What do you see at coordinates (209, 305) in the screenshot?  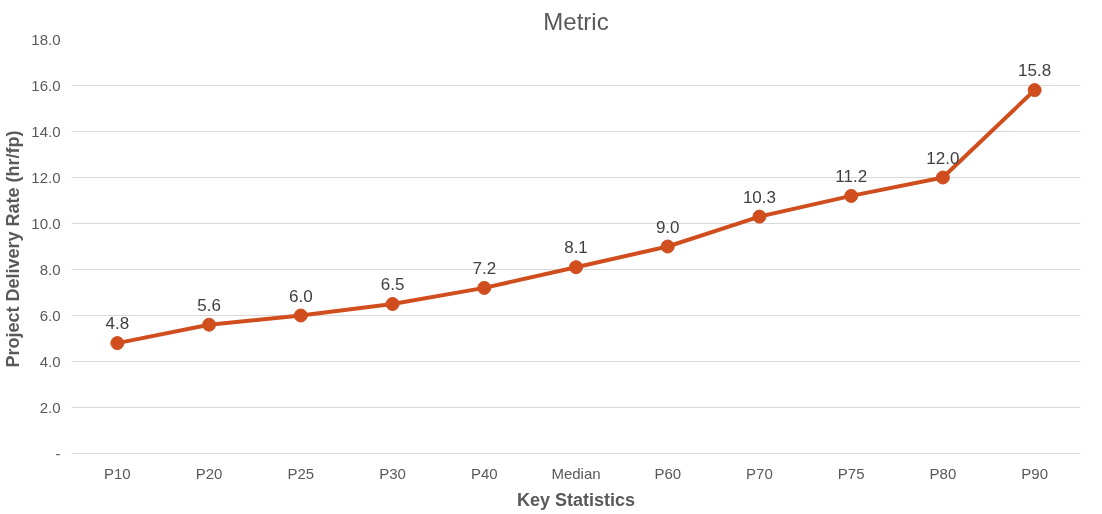 I see `data-label: 5.6` at bounding box center [209, 305].